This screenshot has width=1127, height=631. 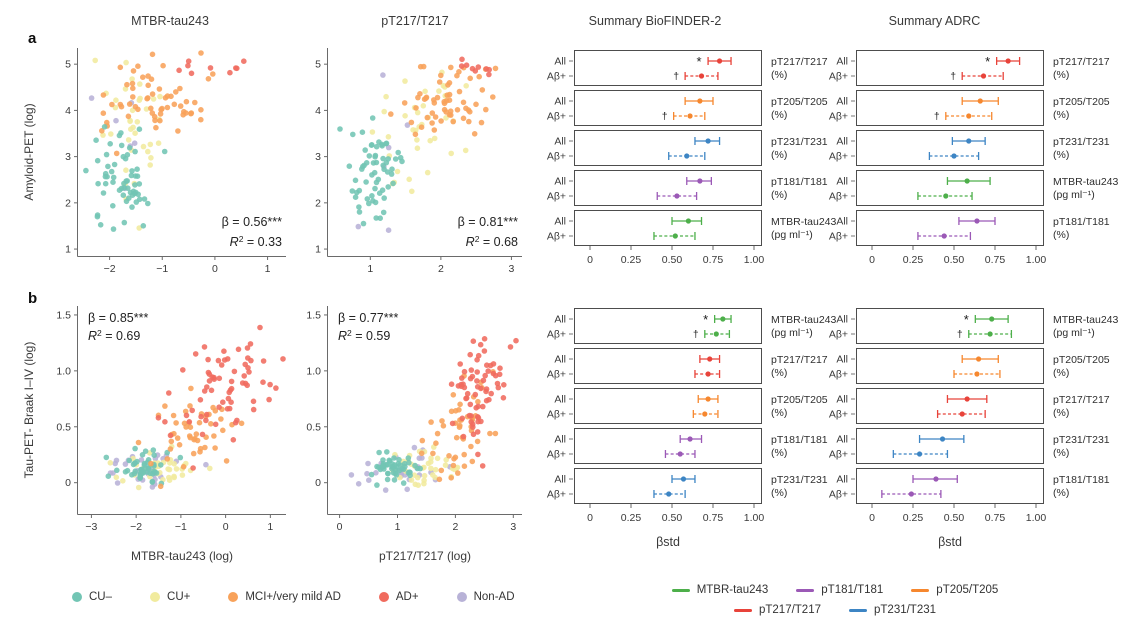 I want to click on legend-label: CU+, so click(x=179, y=597).